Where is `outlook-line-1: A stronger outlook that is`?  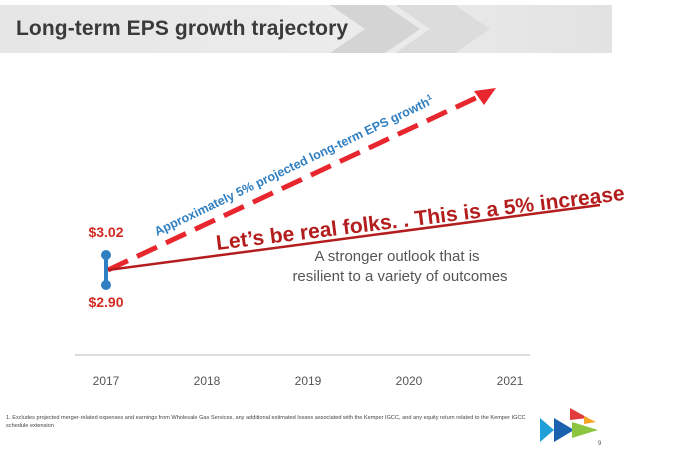
outlook-line-1: A stronger outlook that is is located at coordinates (396, 256).